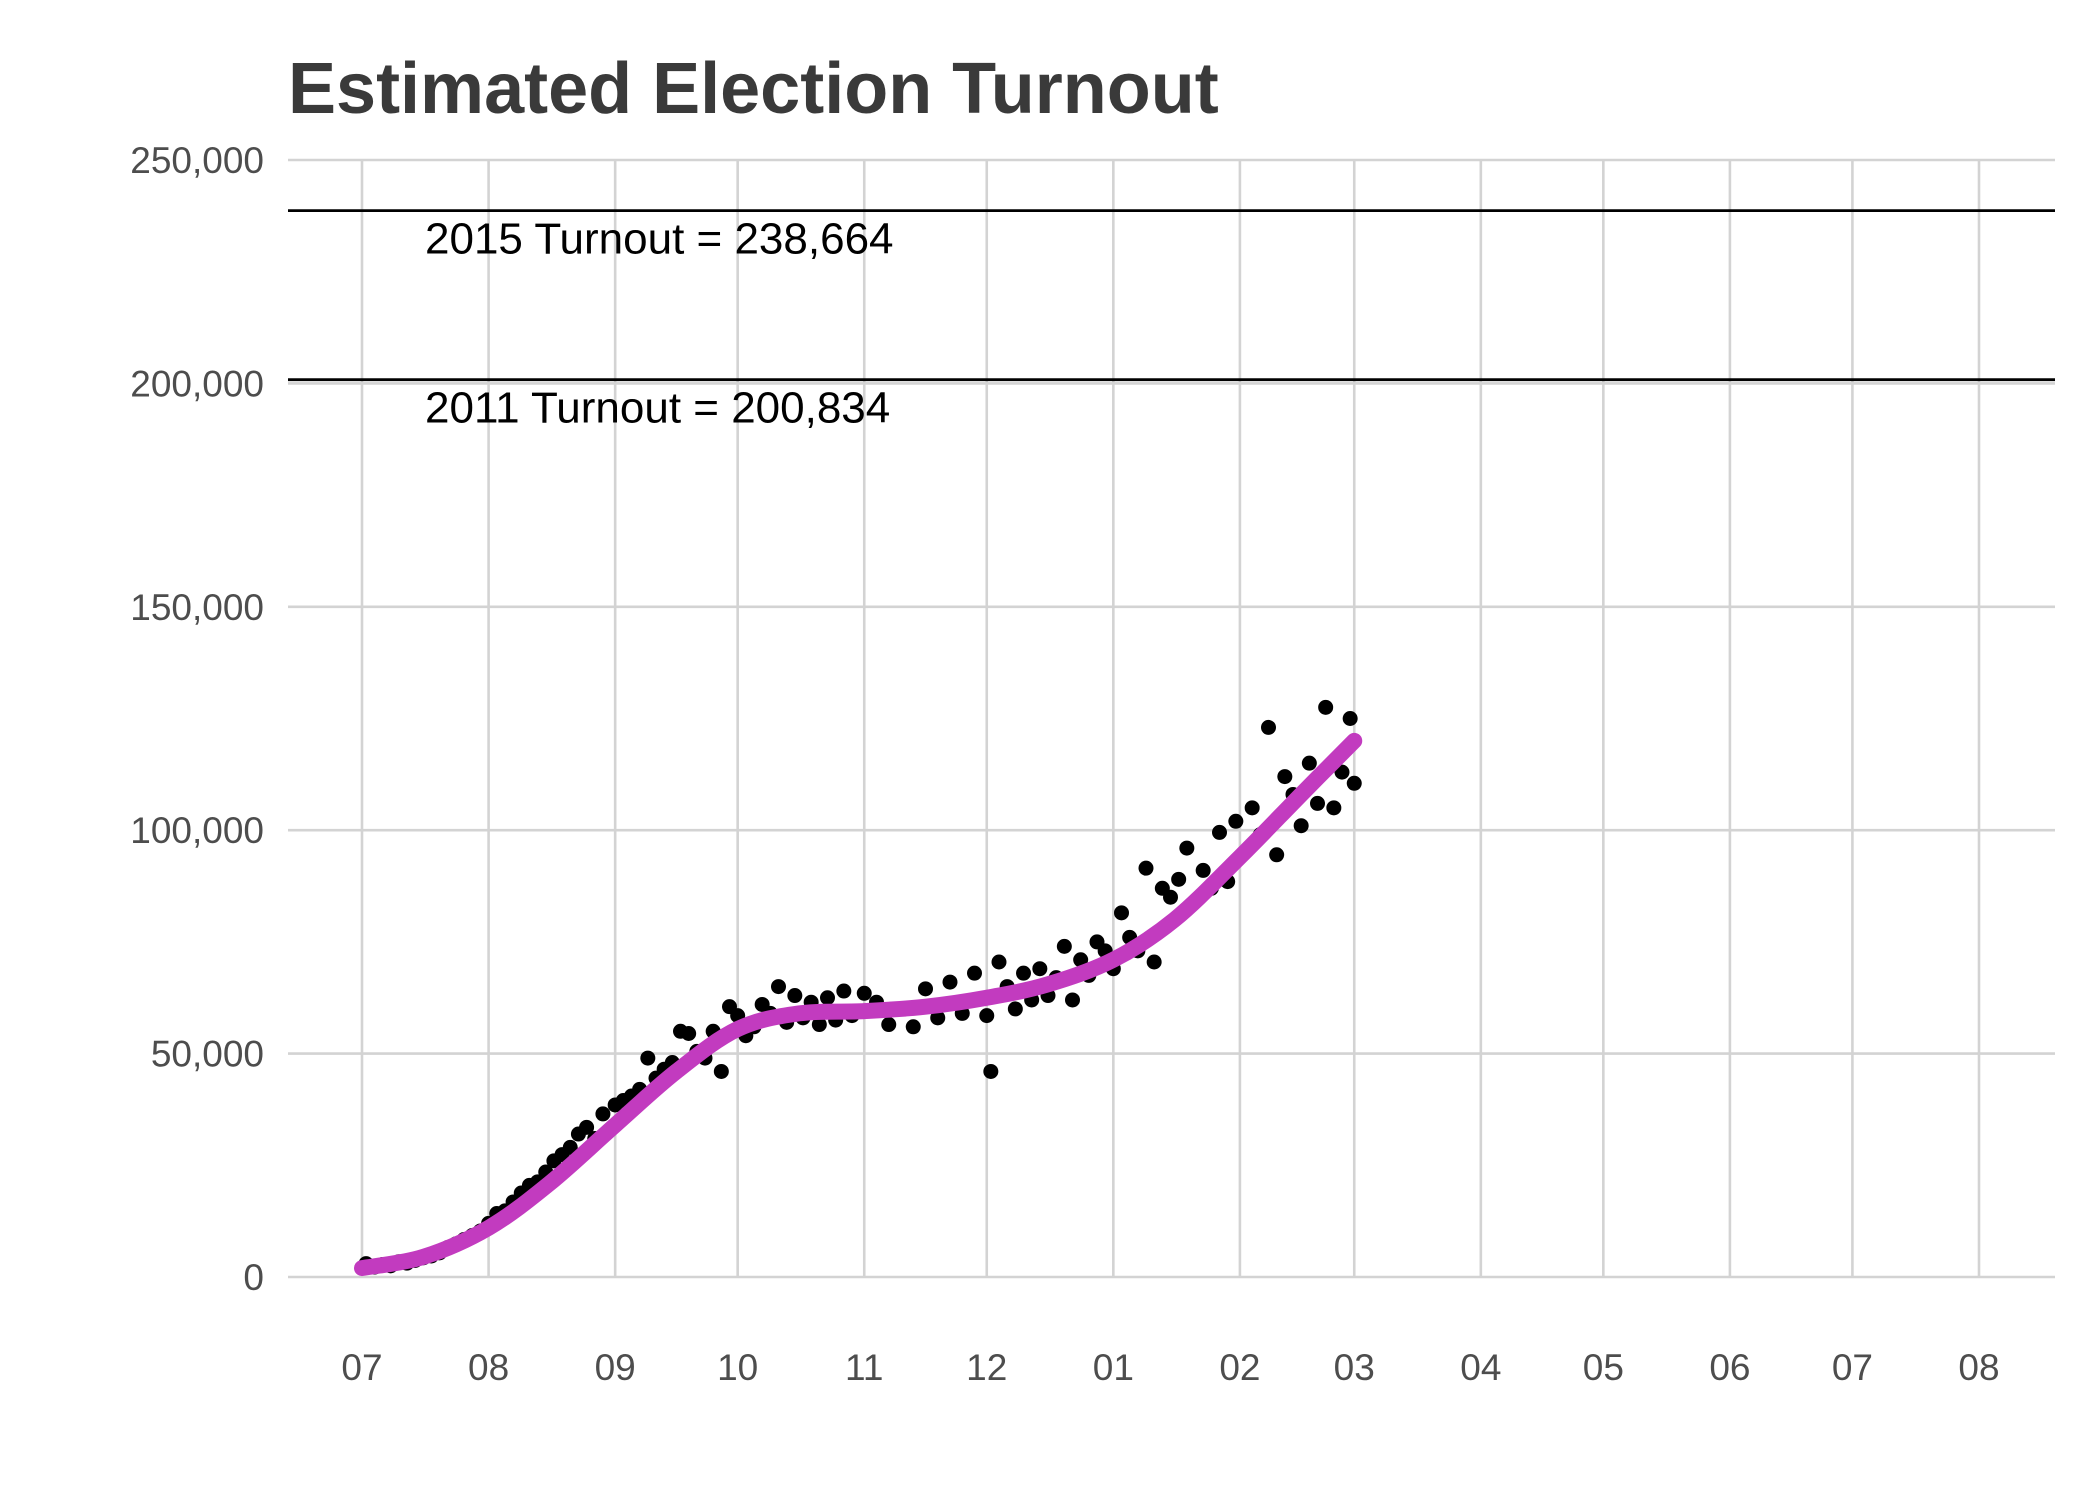  What do you see at coordinates (753, 89) in the screenshot?
I see `chart-title: Estimated Election Turnout` at bounding box center [753, 89].